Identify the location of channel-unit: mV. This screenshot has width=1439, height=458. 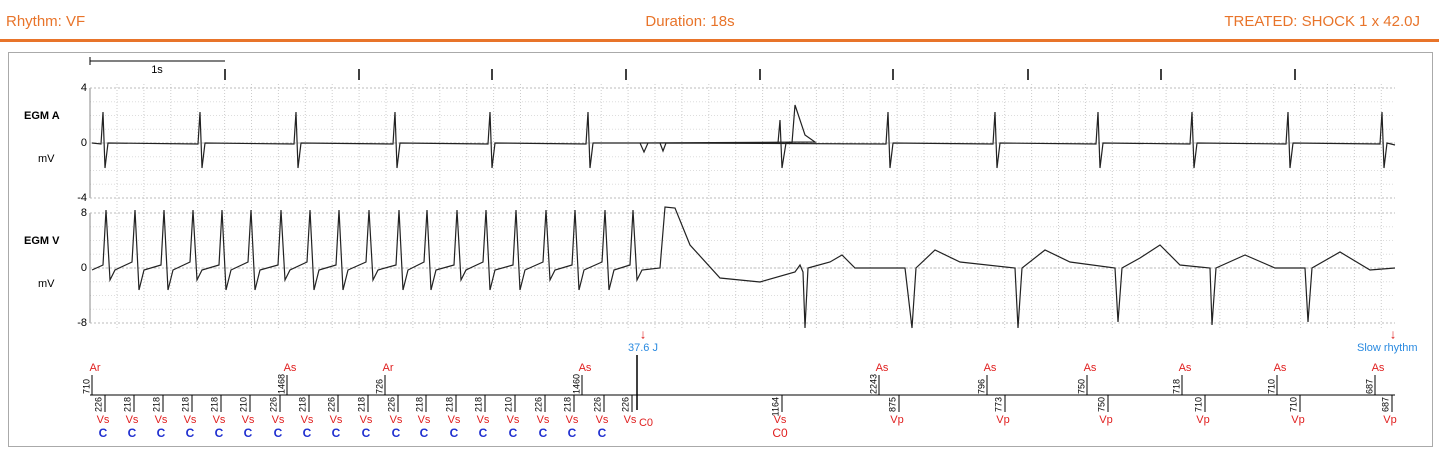
(46, 159).